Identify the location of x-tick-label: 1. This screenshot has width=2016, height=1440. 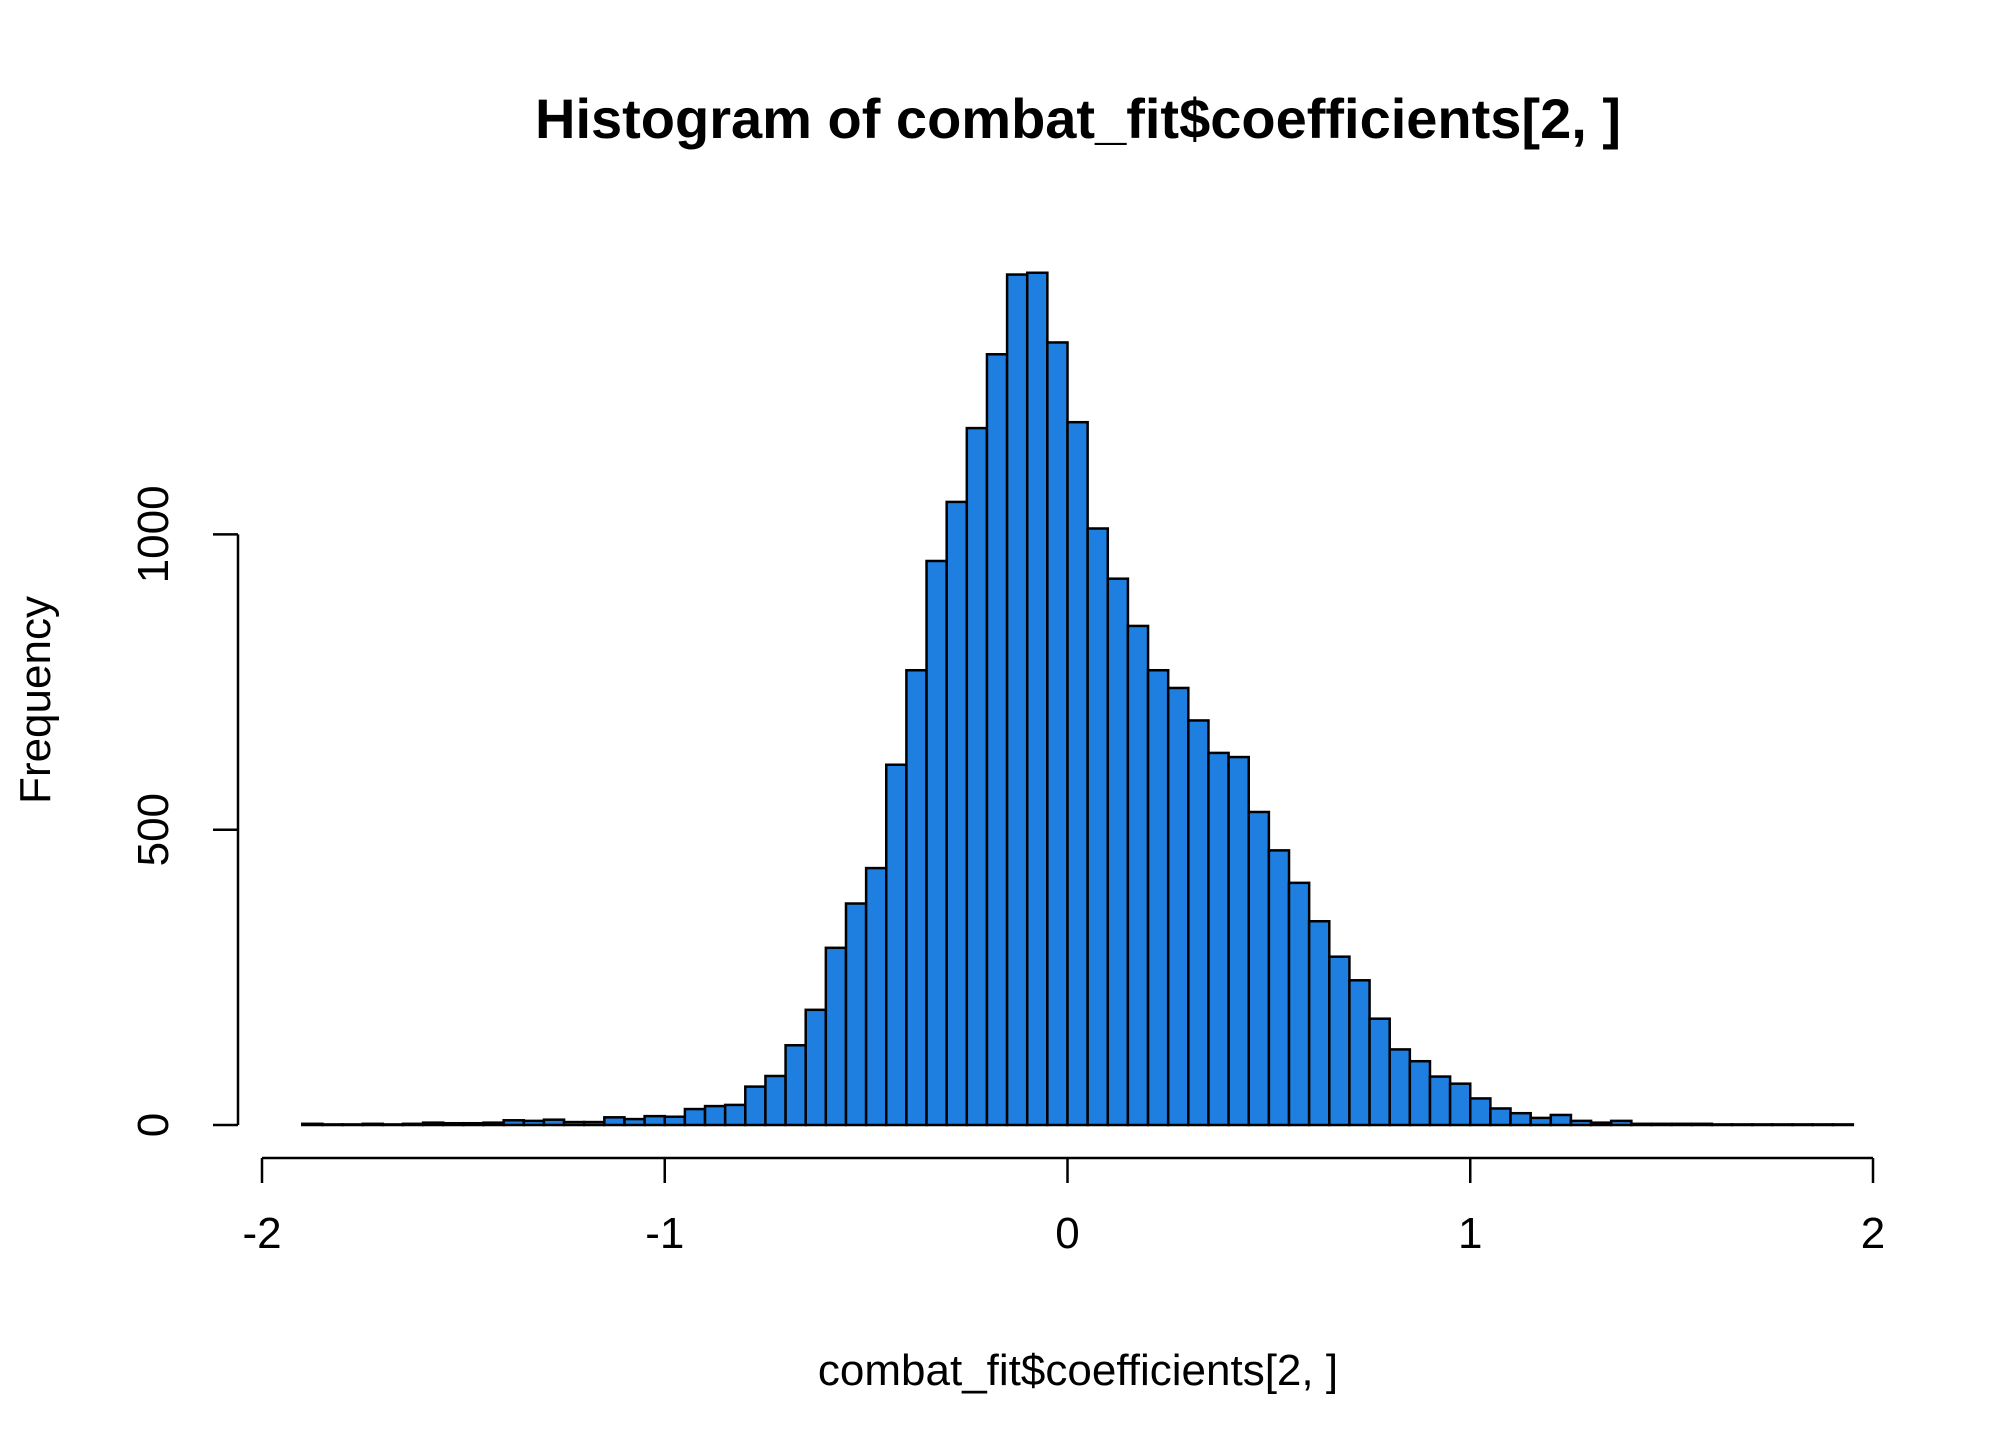
(1470, 1233).